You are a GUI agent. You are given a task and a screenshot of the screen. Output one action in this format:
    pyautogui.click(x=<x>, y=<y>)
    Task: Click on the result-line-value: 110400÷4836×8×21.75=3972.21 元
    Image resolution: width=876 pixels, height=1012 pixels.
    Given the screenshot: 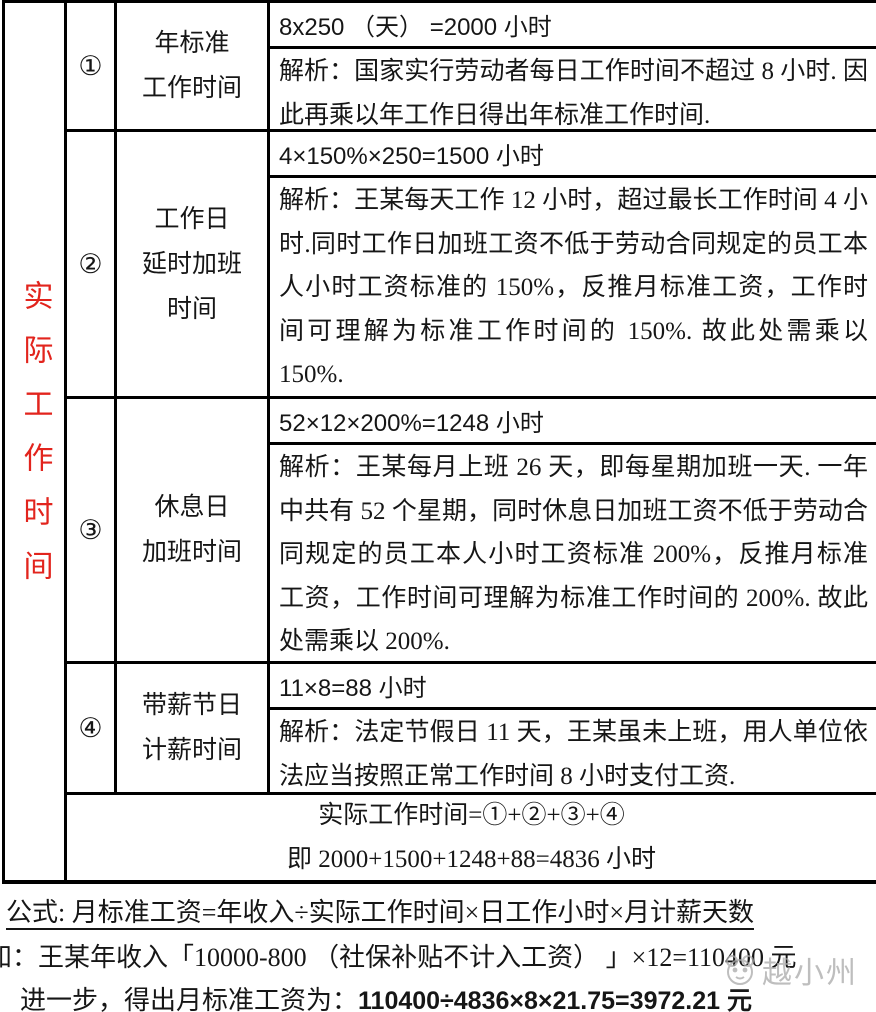 What is the action you would take?
    pyautogui.click(x=555, y=999)
    